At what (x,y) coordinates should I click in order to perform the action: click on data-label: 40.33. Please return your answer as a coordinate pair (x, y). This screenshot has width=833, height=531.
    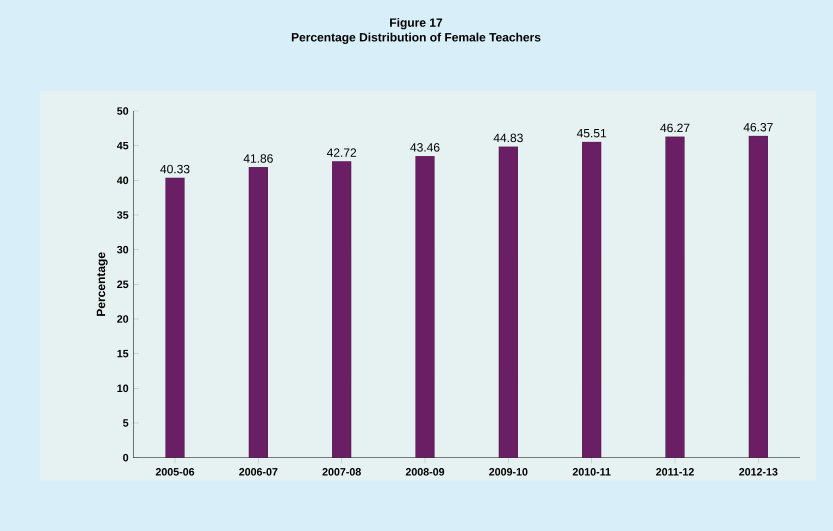
    Looking at the image, I should click on (175, 169).